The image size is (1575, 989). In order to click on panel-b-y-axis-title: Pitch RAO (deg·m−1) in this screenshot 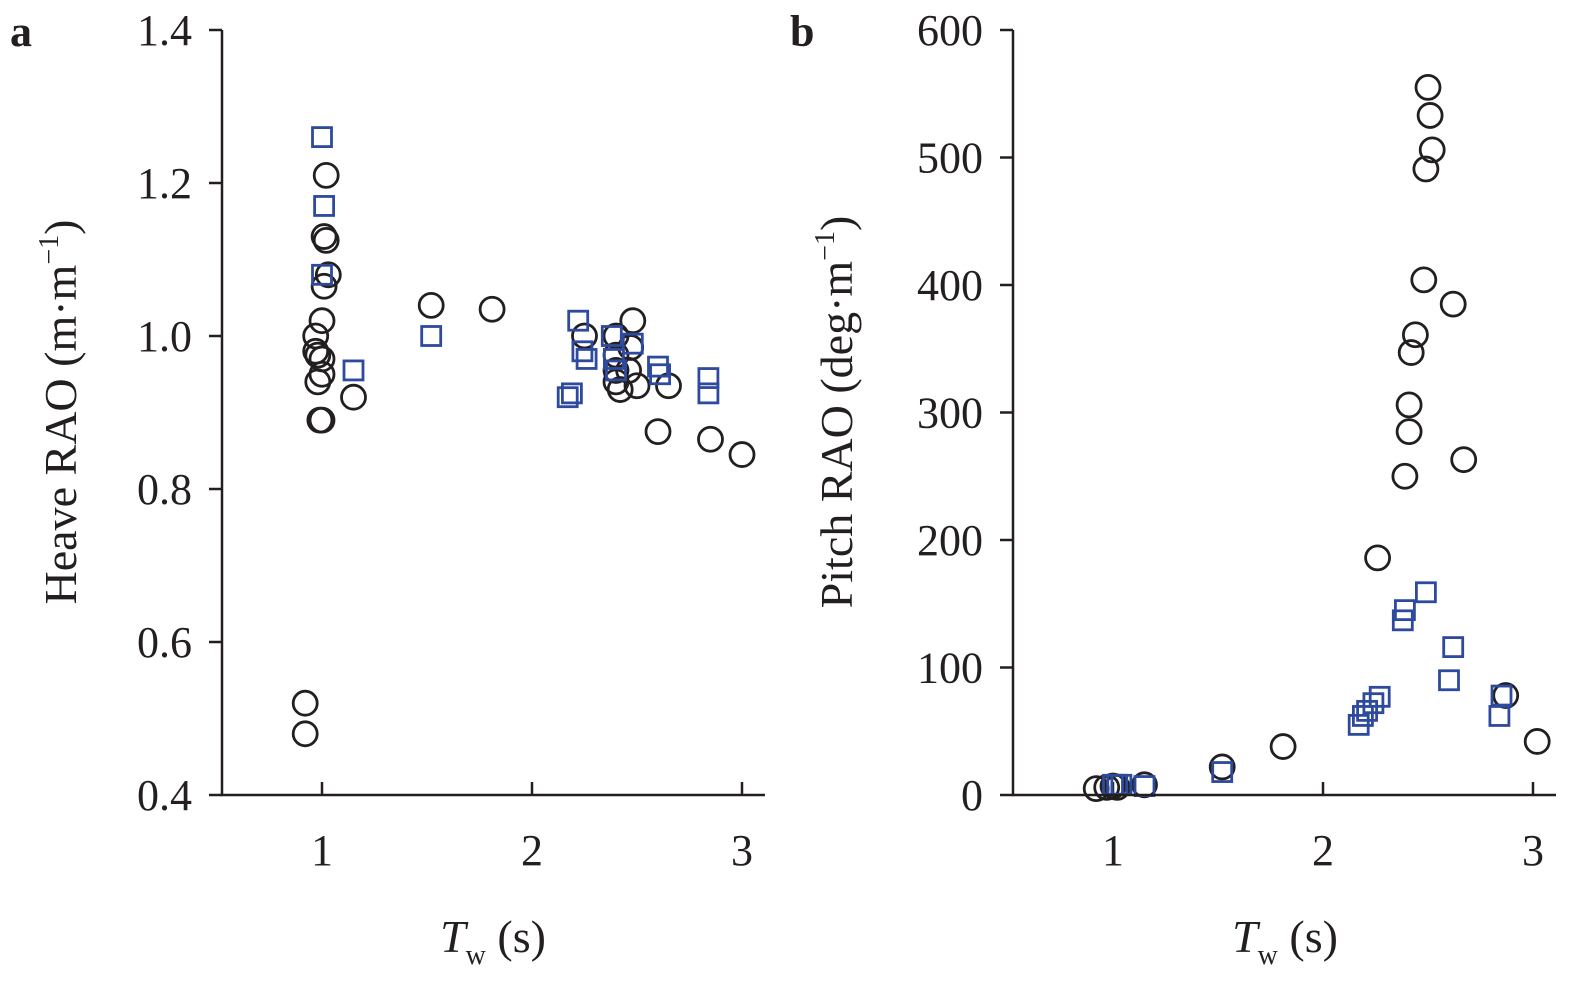, I will do `click(836, 412)`.